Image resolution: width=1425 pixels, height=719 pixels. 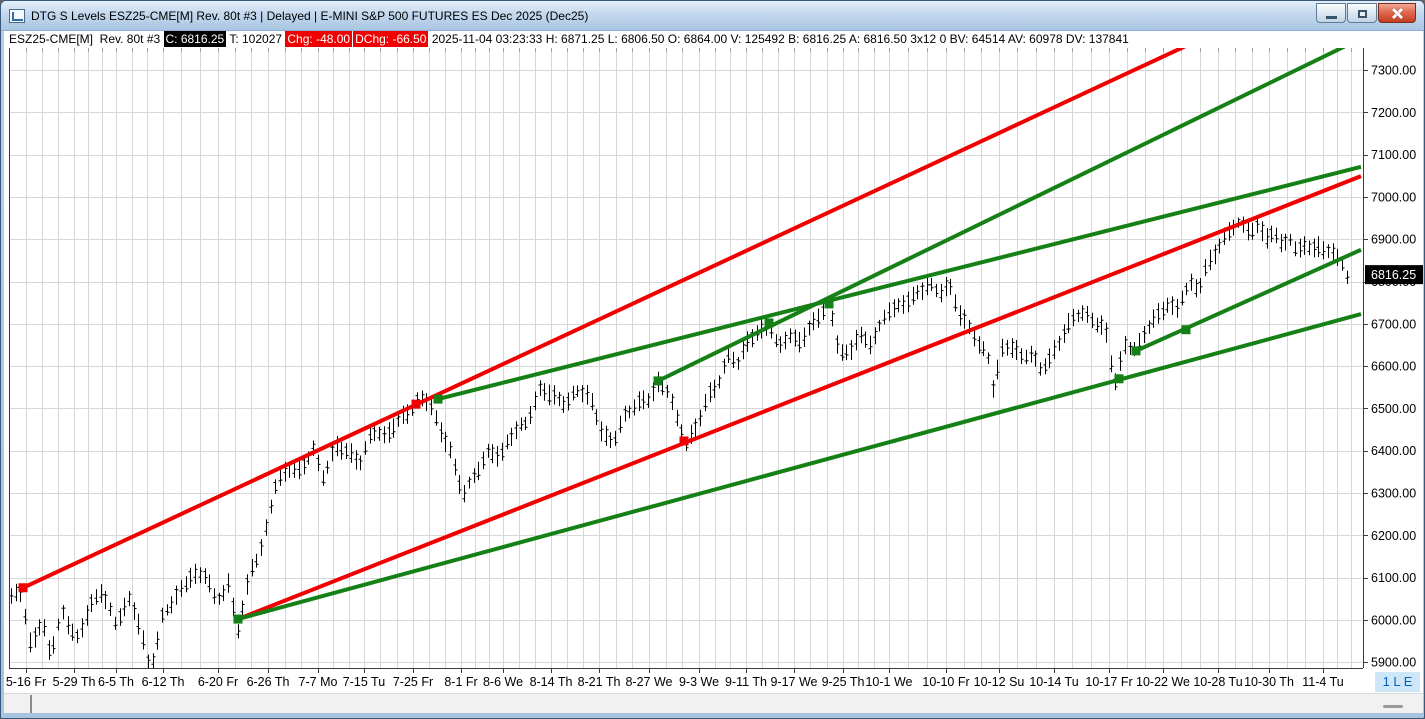 I want to click on svg-text: 7200.00, so click(x=1393, y=113).